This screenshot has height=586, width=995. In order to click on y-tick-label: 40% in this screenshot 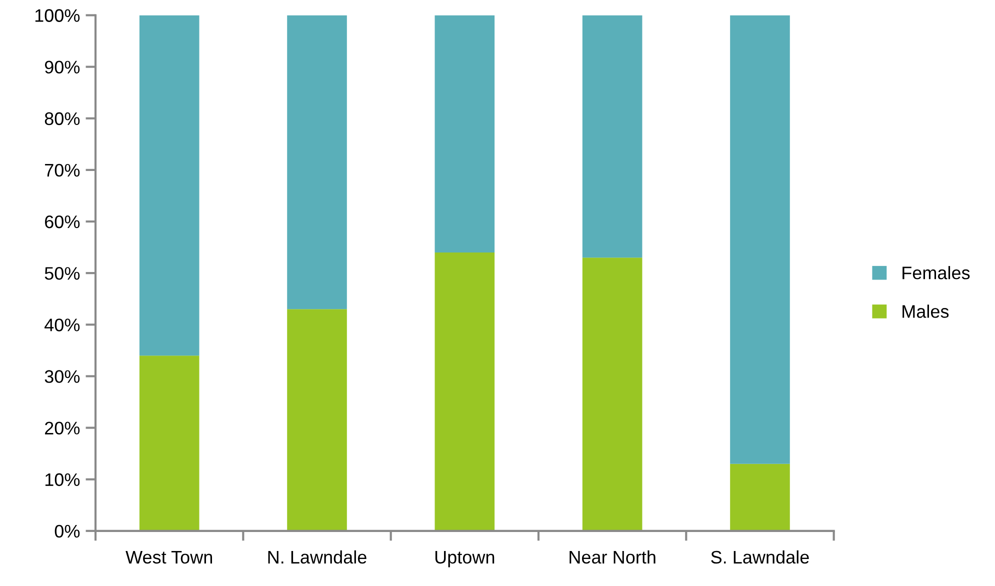, I will do `click(62, 325)`.